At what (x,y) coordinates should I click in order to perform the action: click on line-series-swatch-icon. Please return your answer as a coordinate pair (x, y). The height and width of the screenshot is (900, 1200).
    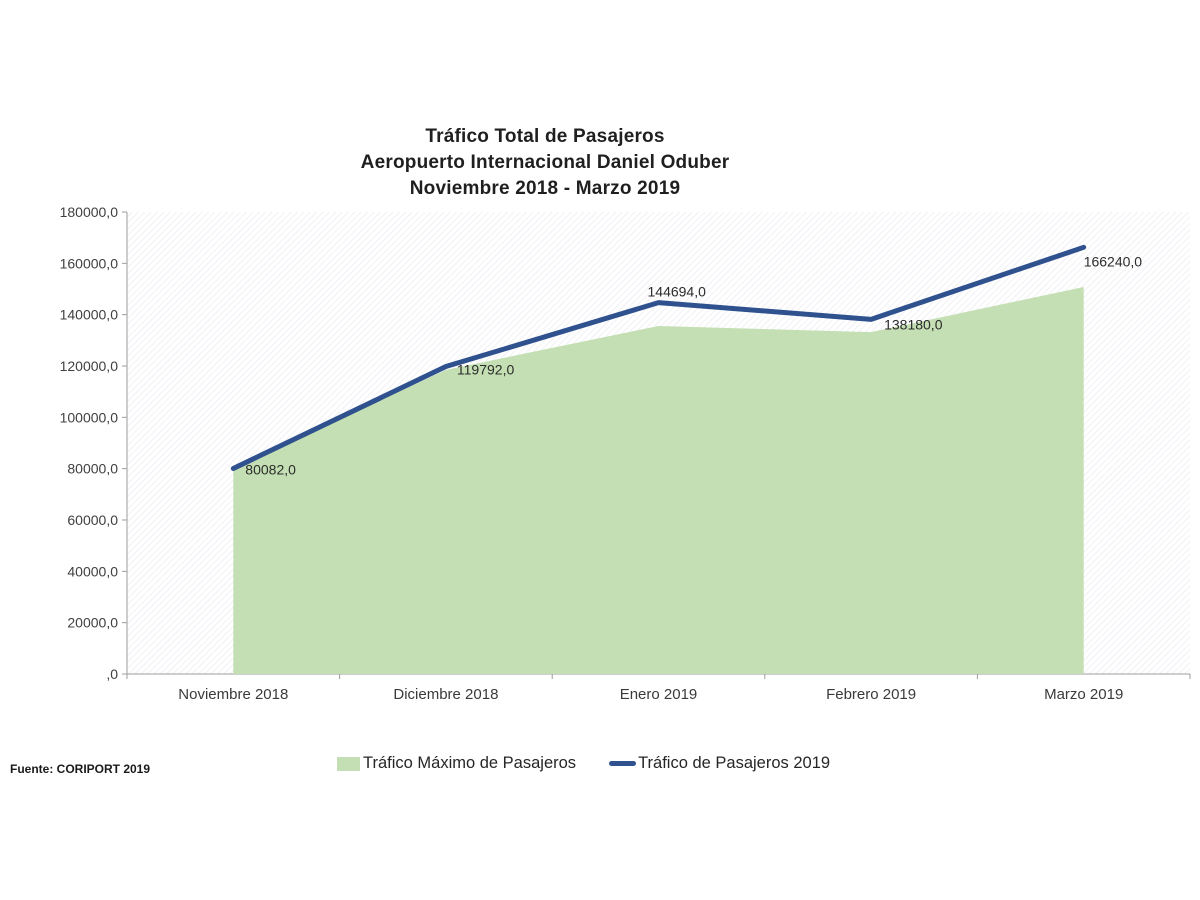
    Looking at the image, I should click on (623, 763).